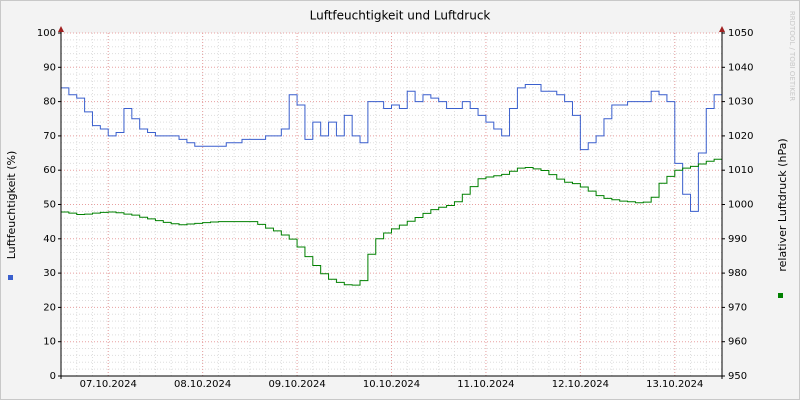 The image size is (800, 400). Describe the element at coordinates (674, 384) in the screenshot. I see `x-tick-label: 13.10.2024` at that location.